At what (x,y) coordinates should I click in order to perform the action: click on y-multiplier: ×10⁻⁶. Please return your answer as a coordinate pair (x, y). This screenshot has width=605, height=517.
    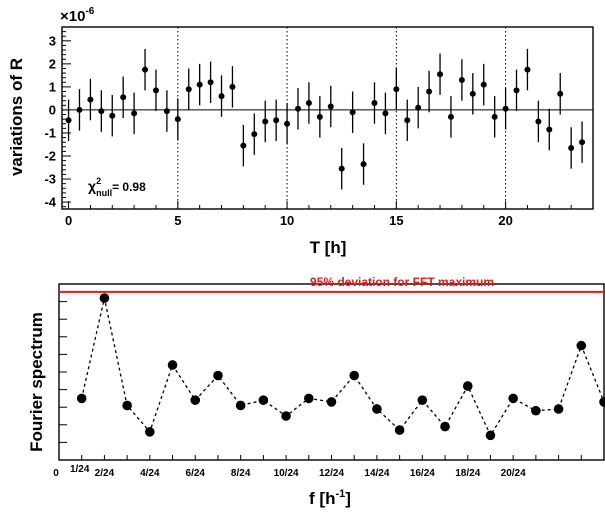
    Looking at the image, I should click on (77, 15).